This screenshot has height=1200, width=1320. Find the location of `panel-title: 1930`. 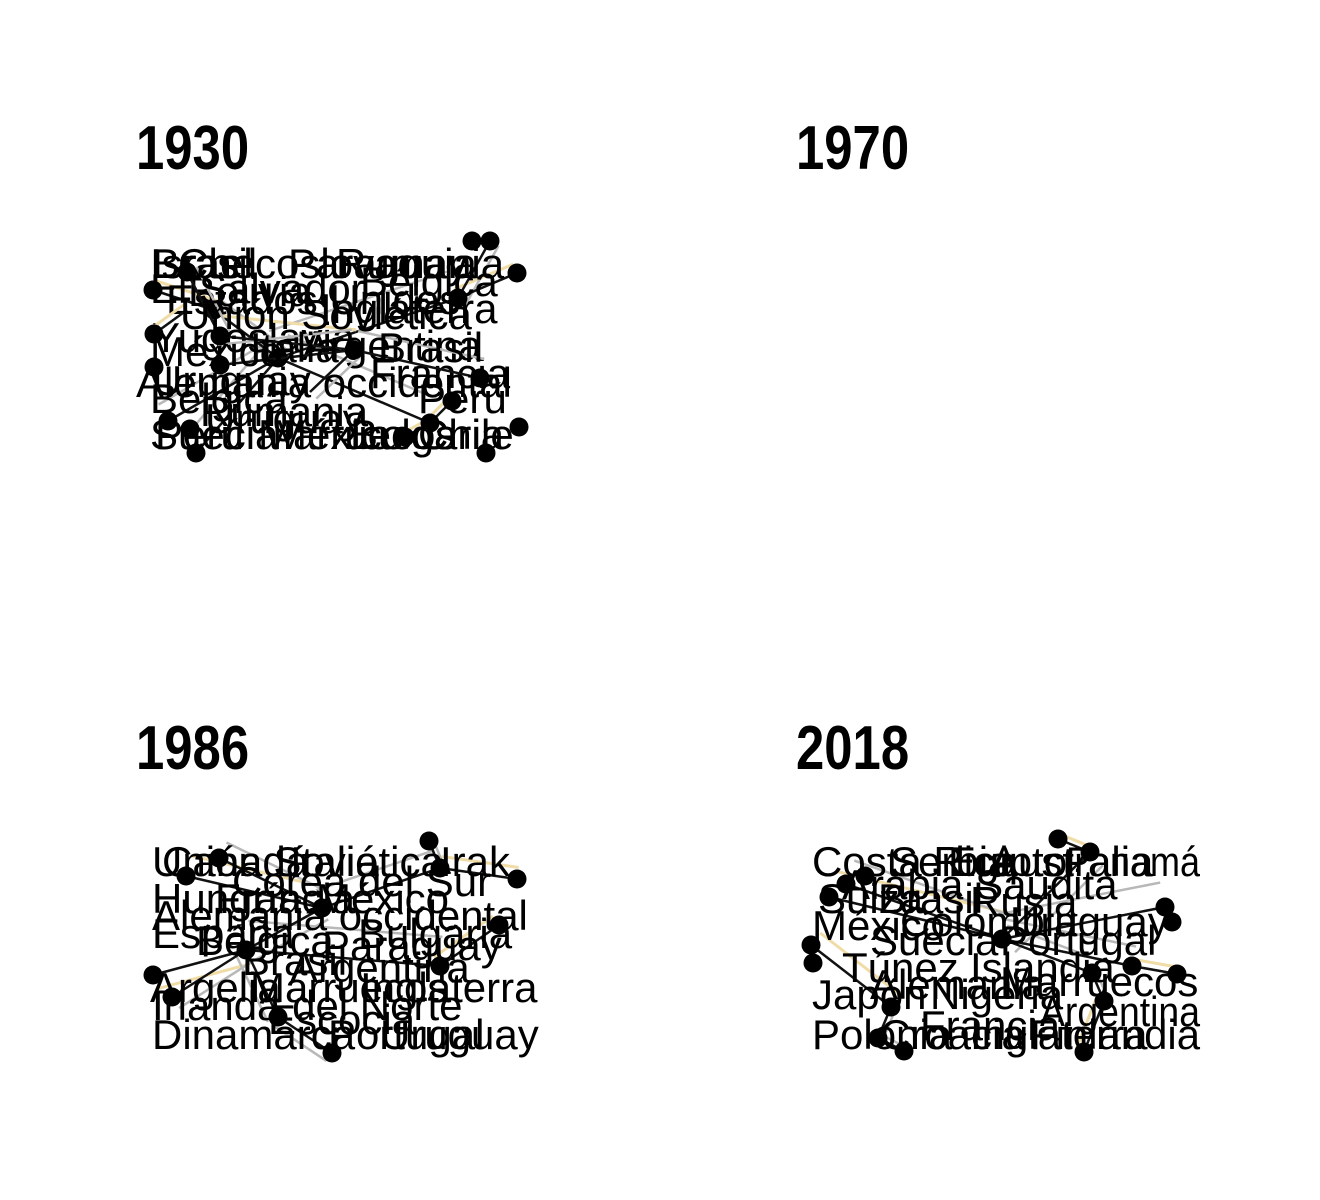

panel-title: 1930 is located at coordinates (193, 148).